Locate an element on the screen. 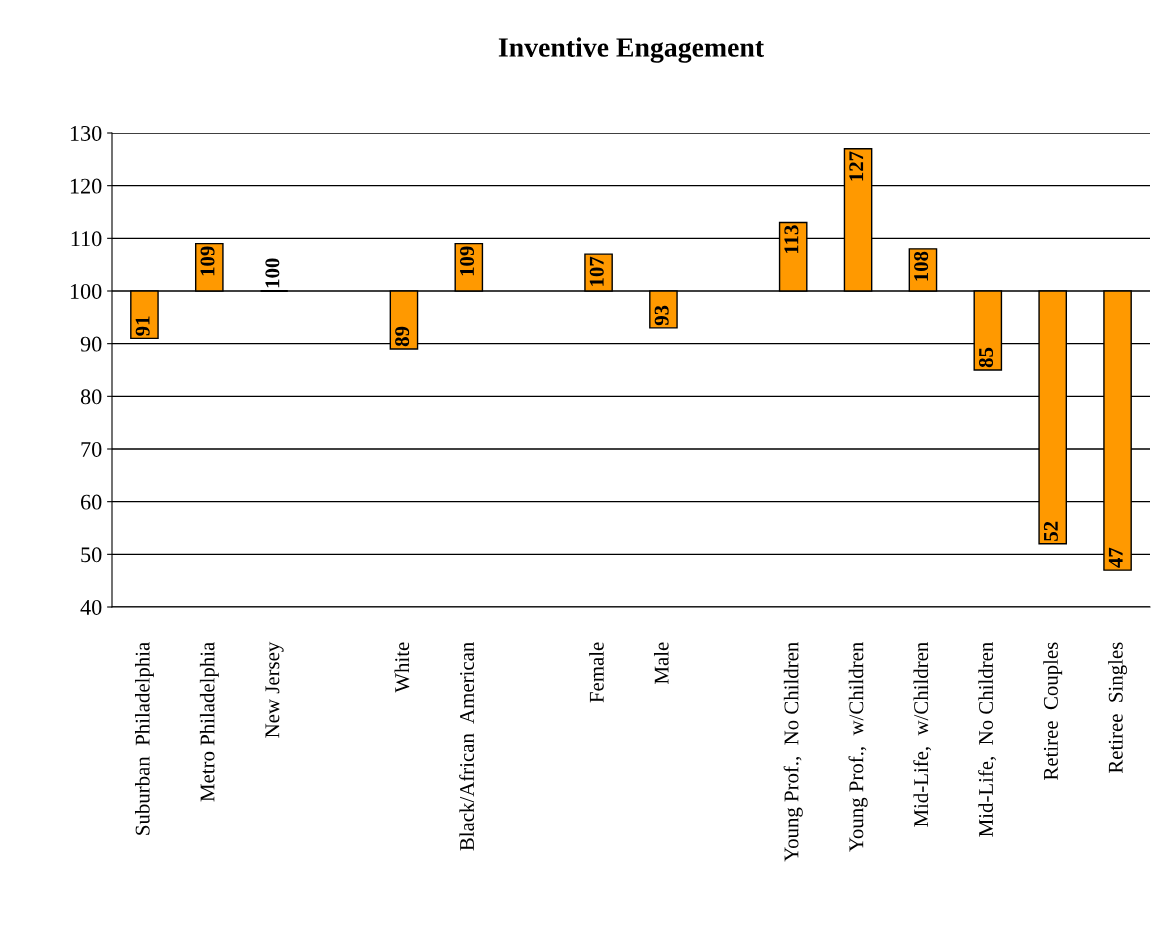 Image resolution: width=1160 pixels, height=942 pixels. data-label: 93 is located at coordinates (661, 315).